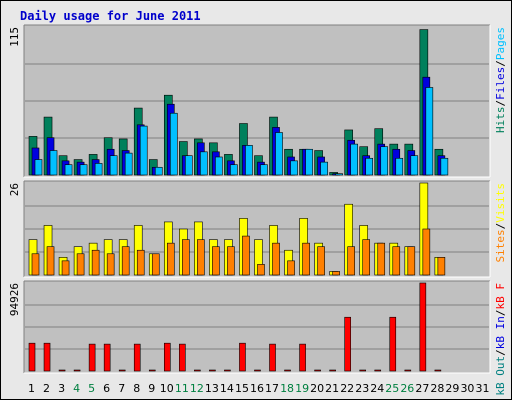 Image resolution: width=512 pixels, height=400 pixels. What do you see at coordinates (136, 388) in the screenshot?
I see `day-label-8: 8` at bounding box center [136, 388].